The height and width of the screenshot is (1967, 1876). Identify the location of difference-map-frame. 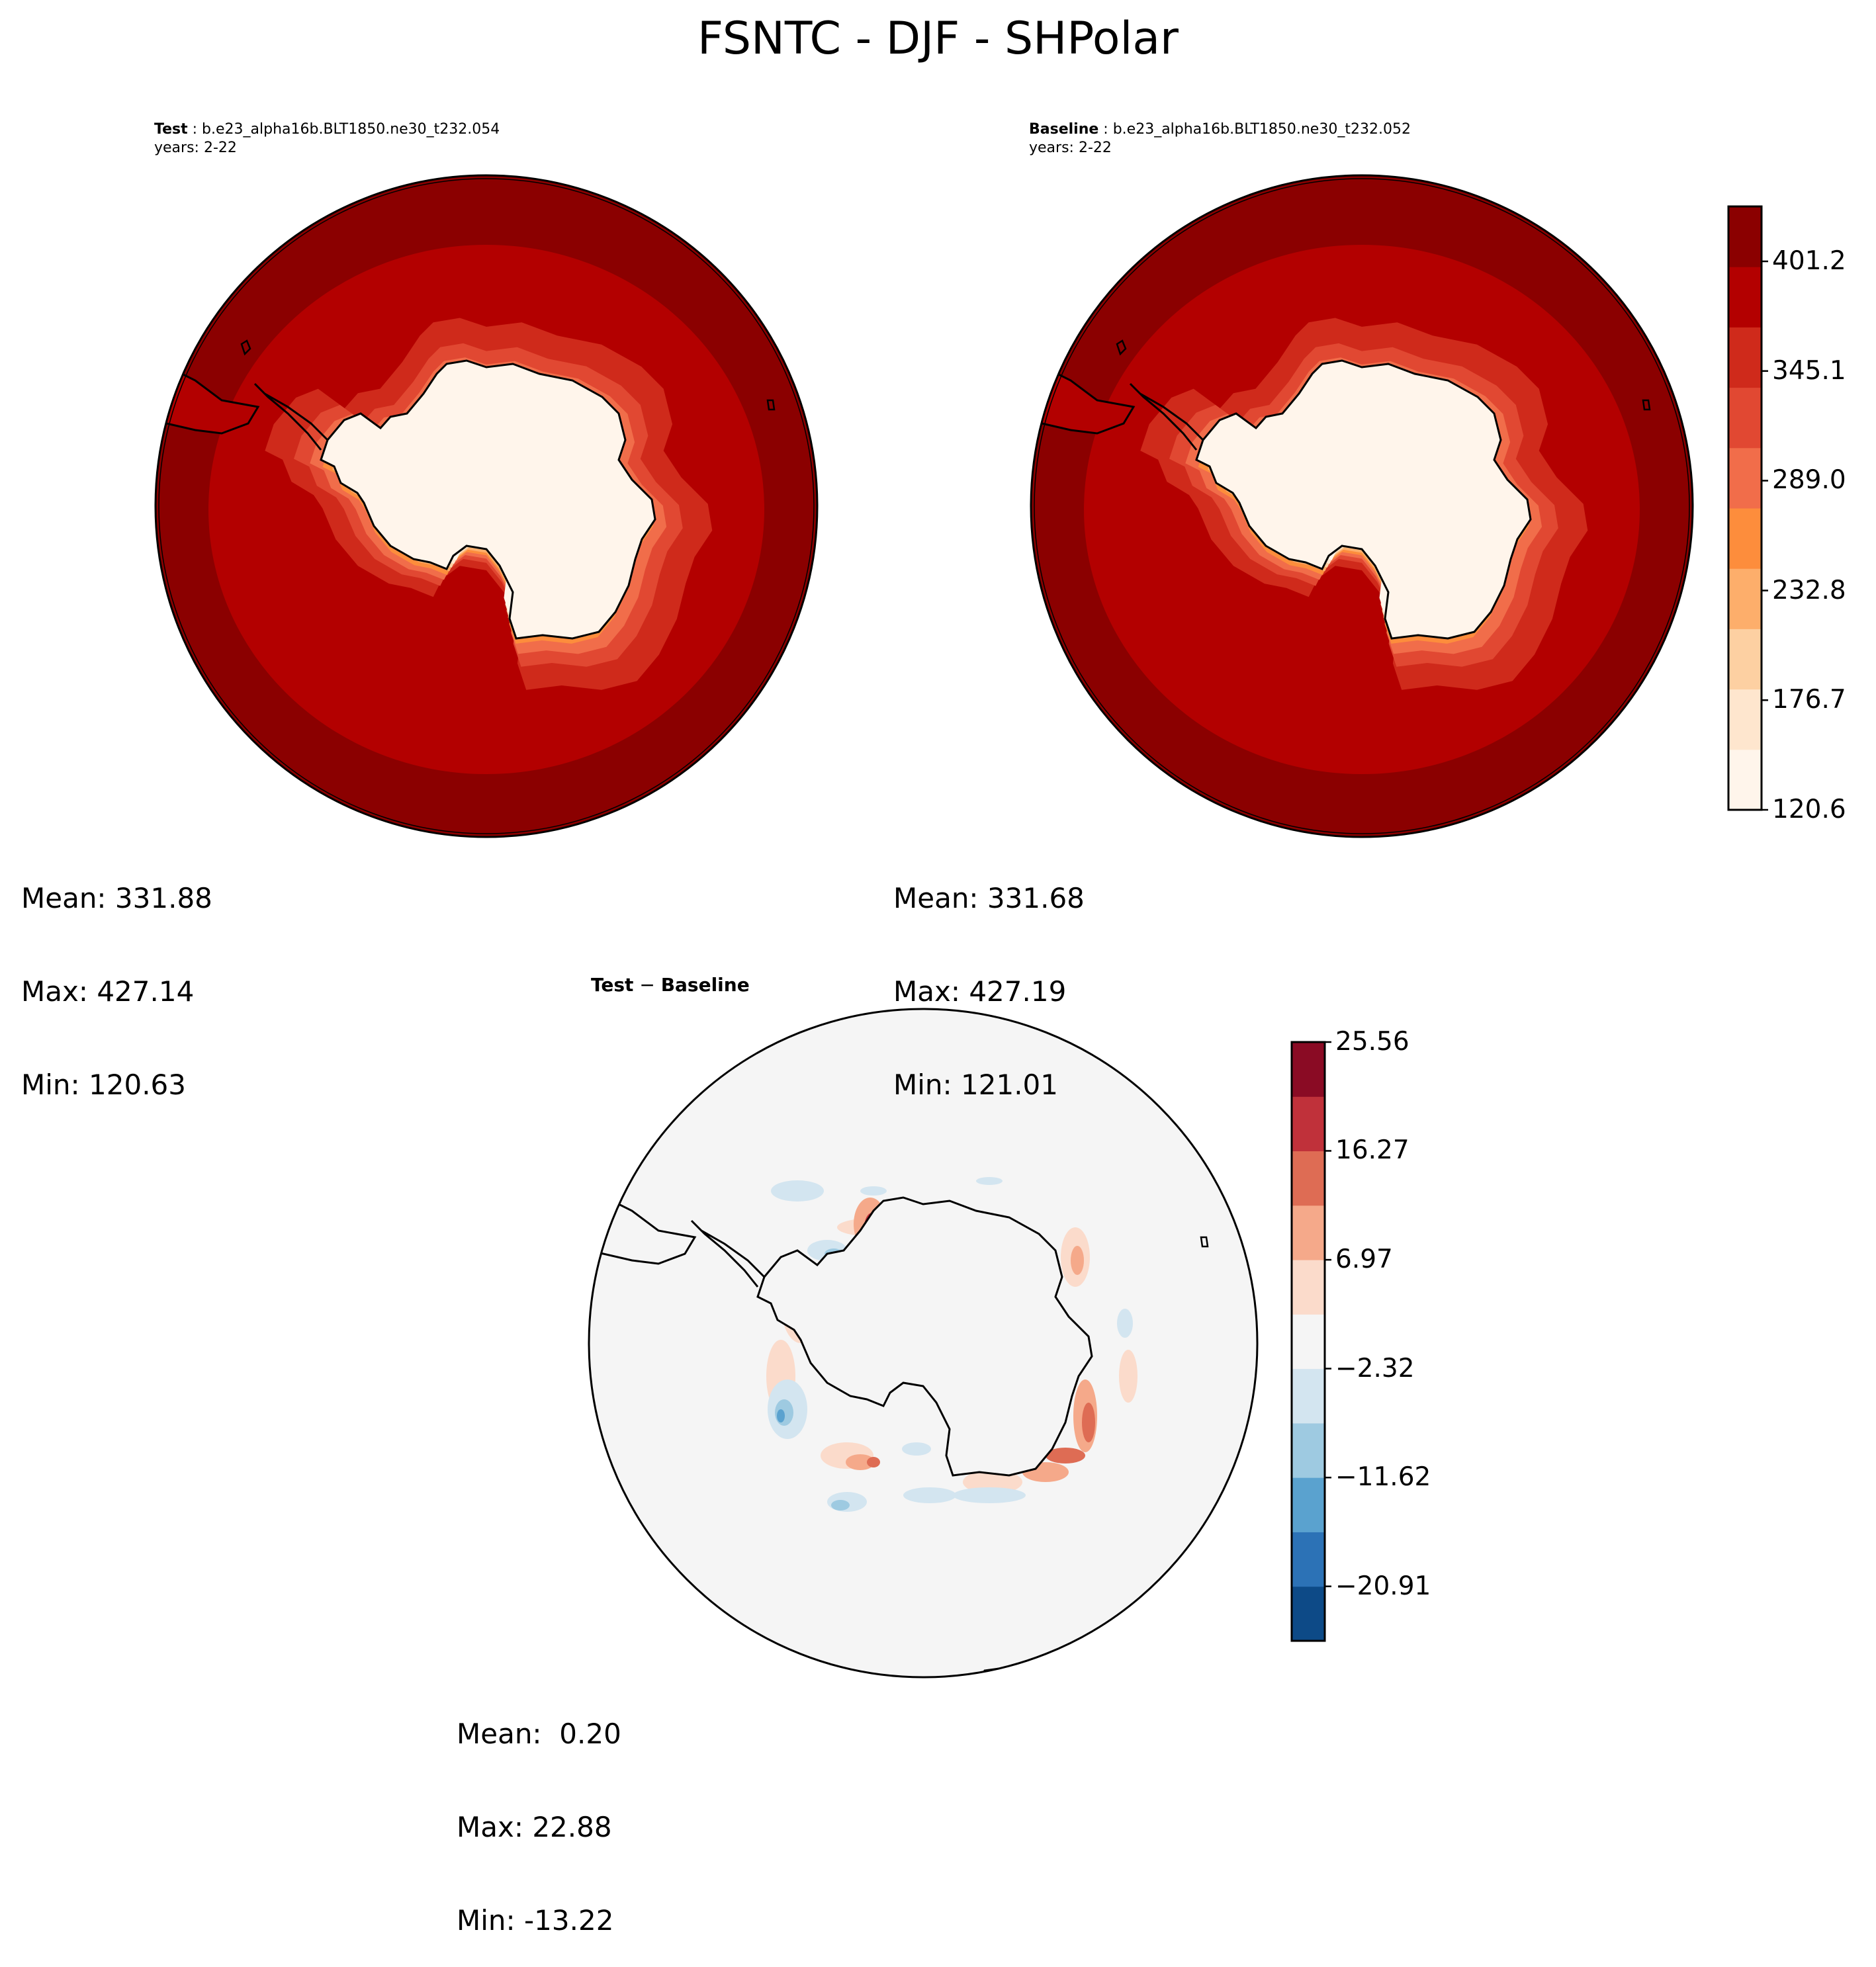
(923, 1343).